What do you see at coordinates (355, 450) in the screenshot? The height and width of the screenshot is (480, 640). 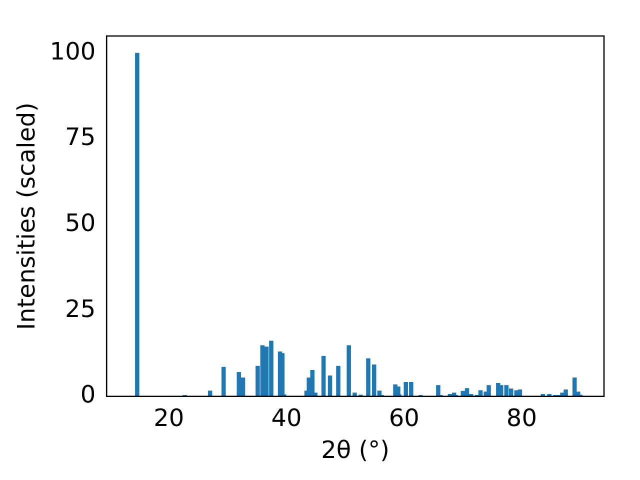 I see `x-axis-title: 2θ (°)` at bounding box center [355, 450].